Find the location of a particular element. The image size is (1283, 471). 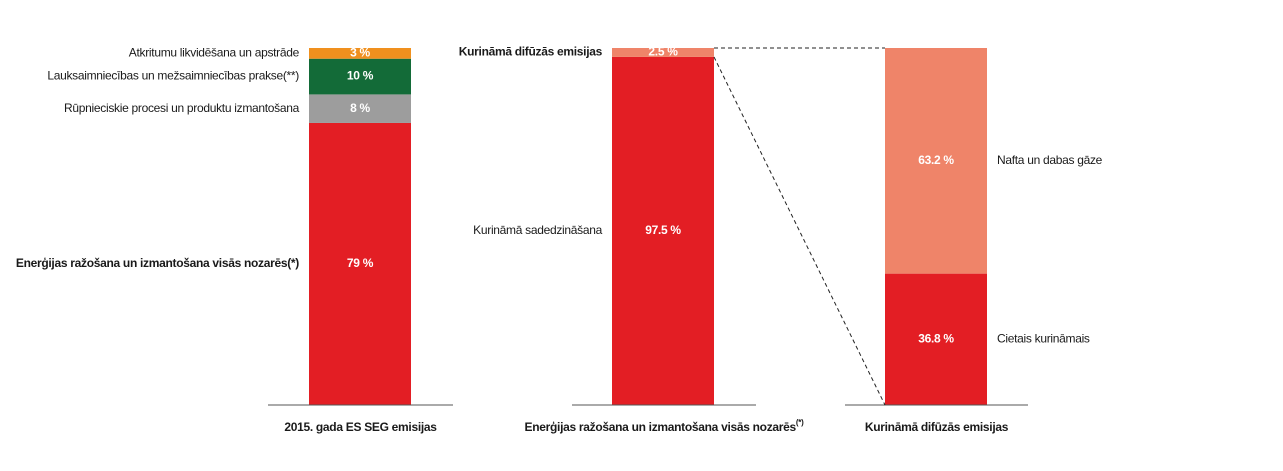

value-label: 63.2 % is located at coordinates (936, 160).